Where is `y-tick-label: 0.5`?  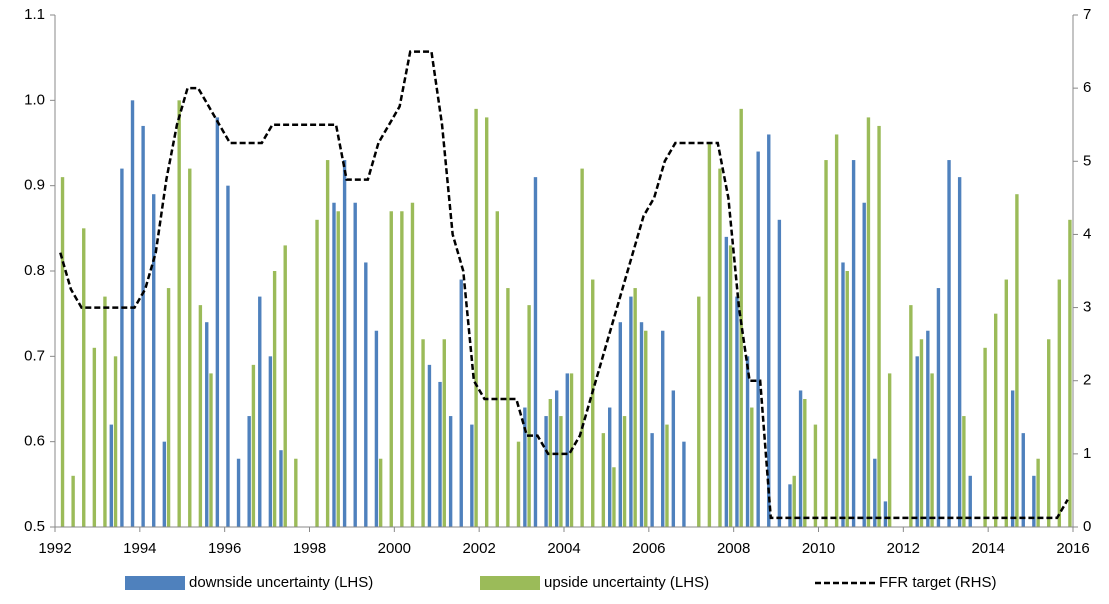
y-tick-label: 0.5 is located at coordinates (34, 526).